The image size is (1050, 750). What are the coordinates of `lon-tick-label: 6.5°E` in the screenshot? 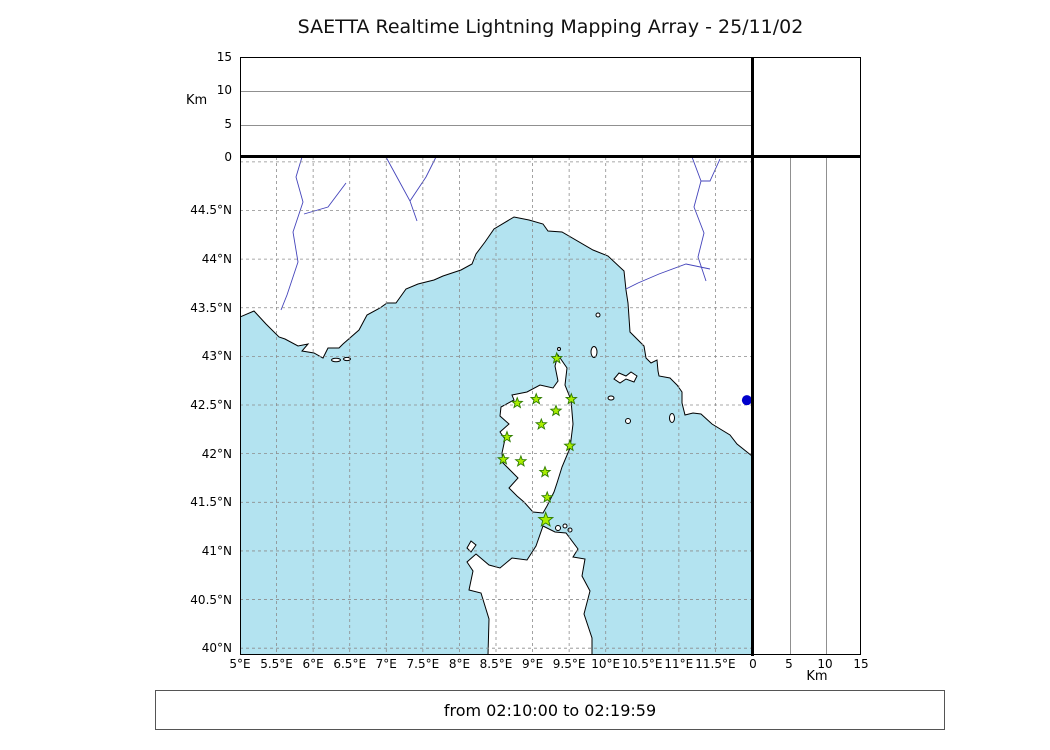 It's located at (350, 664).